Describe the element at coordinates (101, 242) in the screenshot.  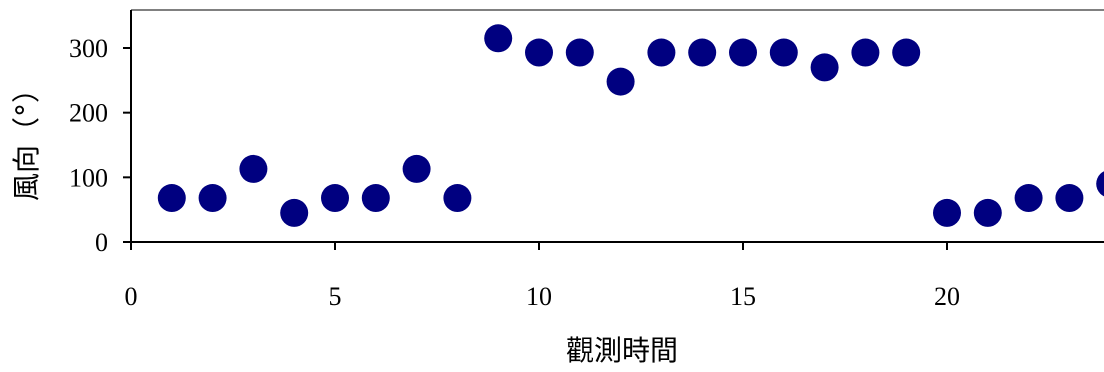
I see `y-tick-label: 0` at that location.